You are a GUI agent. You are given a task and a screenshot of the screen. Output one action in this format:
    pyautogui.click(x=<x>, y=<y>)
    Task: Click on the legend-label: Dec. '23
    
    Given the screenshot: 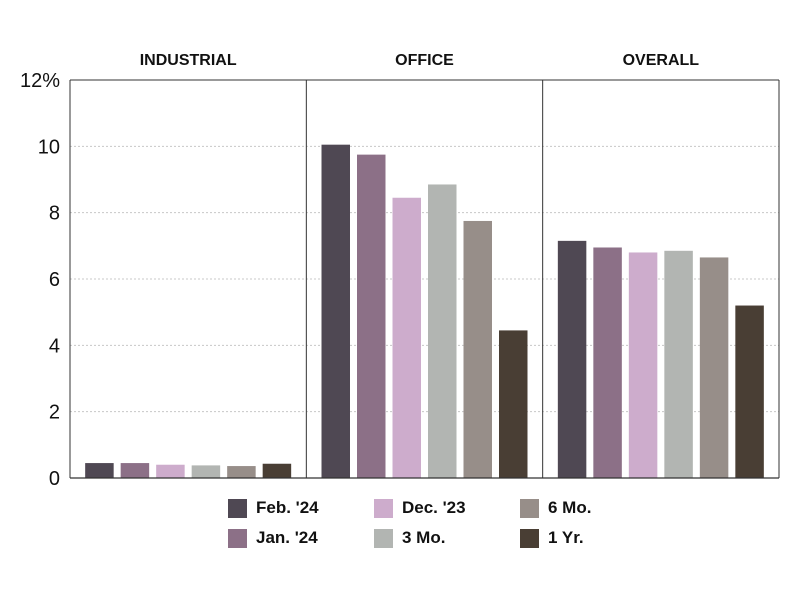 What is the action you would take?
    pyautogui.click(x=434, y=507)
    